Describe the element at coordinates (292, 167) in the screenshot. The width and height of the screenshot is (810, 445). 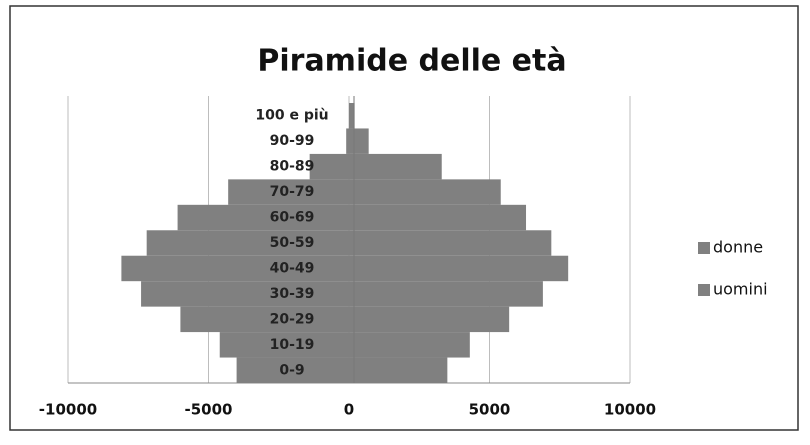
I see `category-label: 80-89` at that location.